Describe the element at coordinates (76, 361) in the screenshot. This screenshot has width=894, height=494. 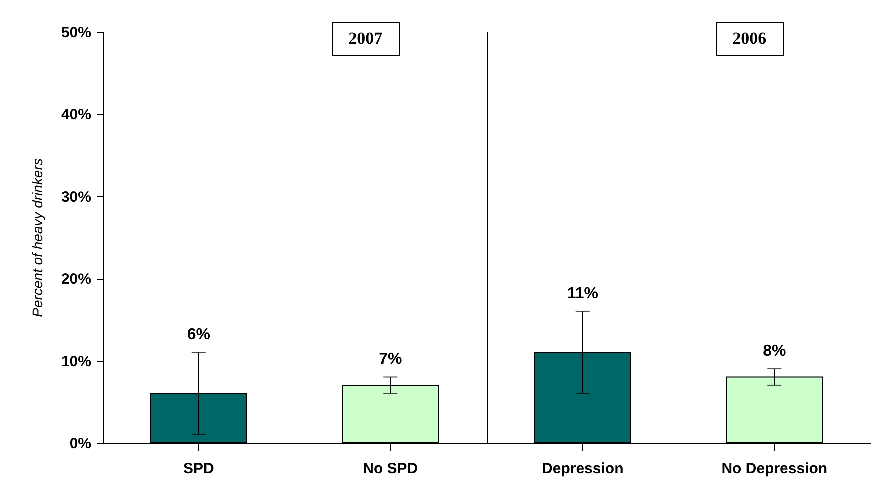
I see `y-tick-label: 10%` at that location.